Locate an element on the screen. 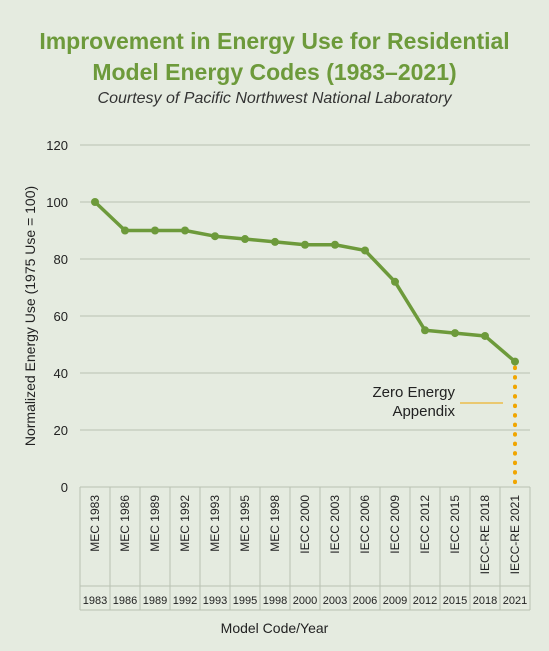 This screenshot has width=549, height=651. y-tick-label: 80 is located at coordinates (61, 259).